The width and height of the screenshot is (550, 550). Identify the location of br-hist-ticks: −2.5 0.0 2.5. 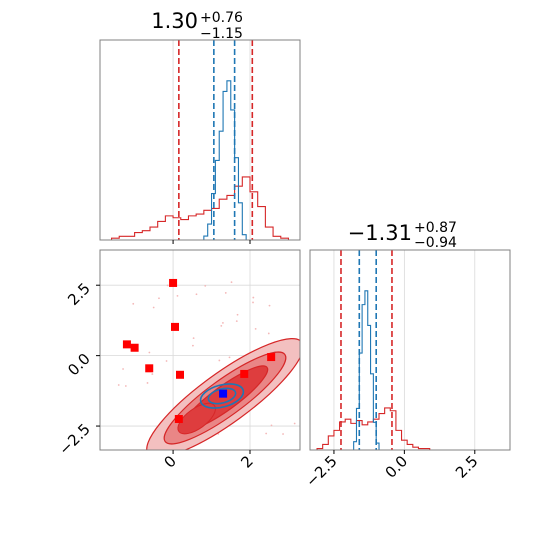
(392, 470).